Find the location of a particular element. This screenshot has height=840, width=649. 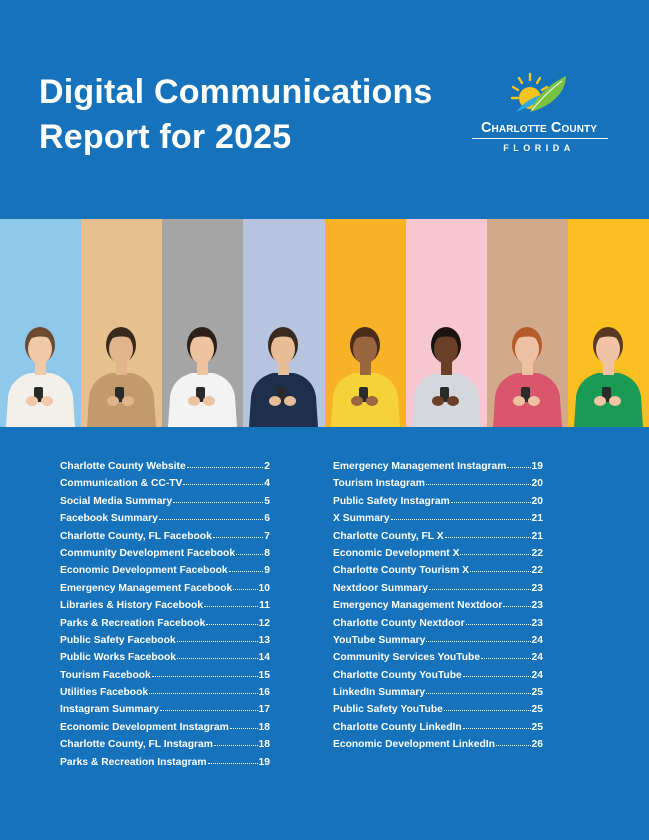

toc-entry: X Summary 21 is located at coordinates (438, 518).